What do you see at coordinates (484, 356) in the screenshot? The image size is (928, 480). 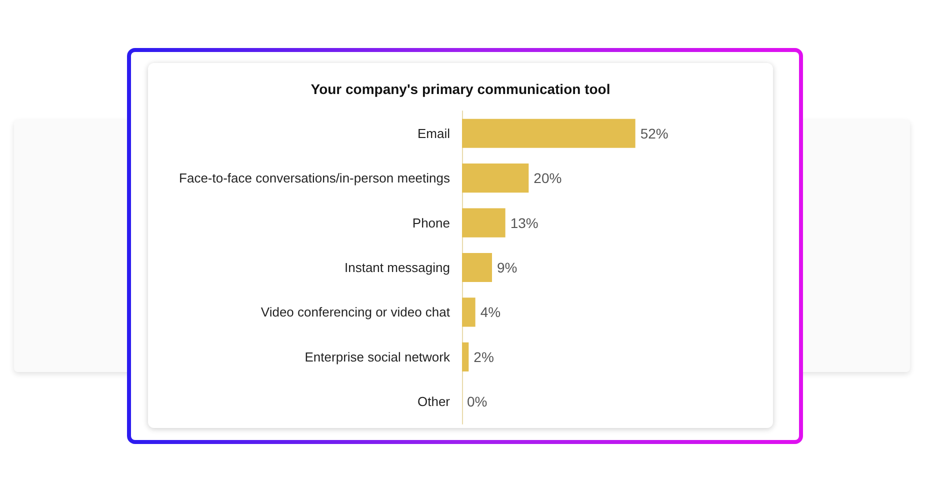 I see `data-label: 2%` at bounding box center [484, 356].